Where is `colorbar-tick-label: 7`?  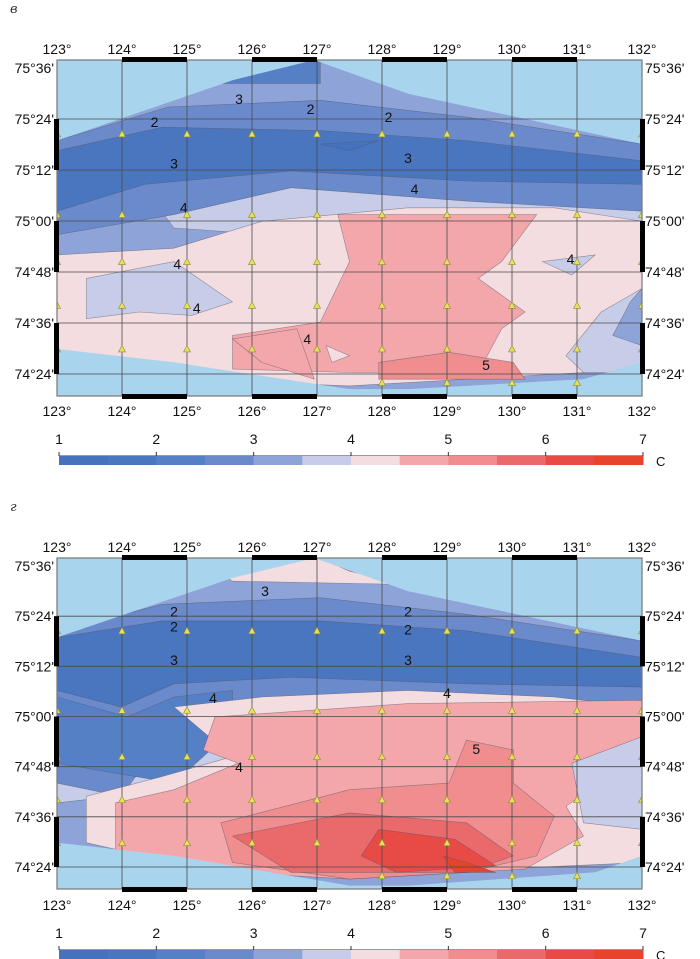 colorbar-tick-label: 7 is located at coordinates (643, 933).